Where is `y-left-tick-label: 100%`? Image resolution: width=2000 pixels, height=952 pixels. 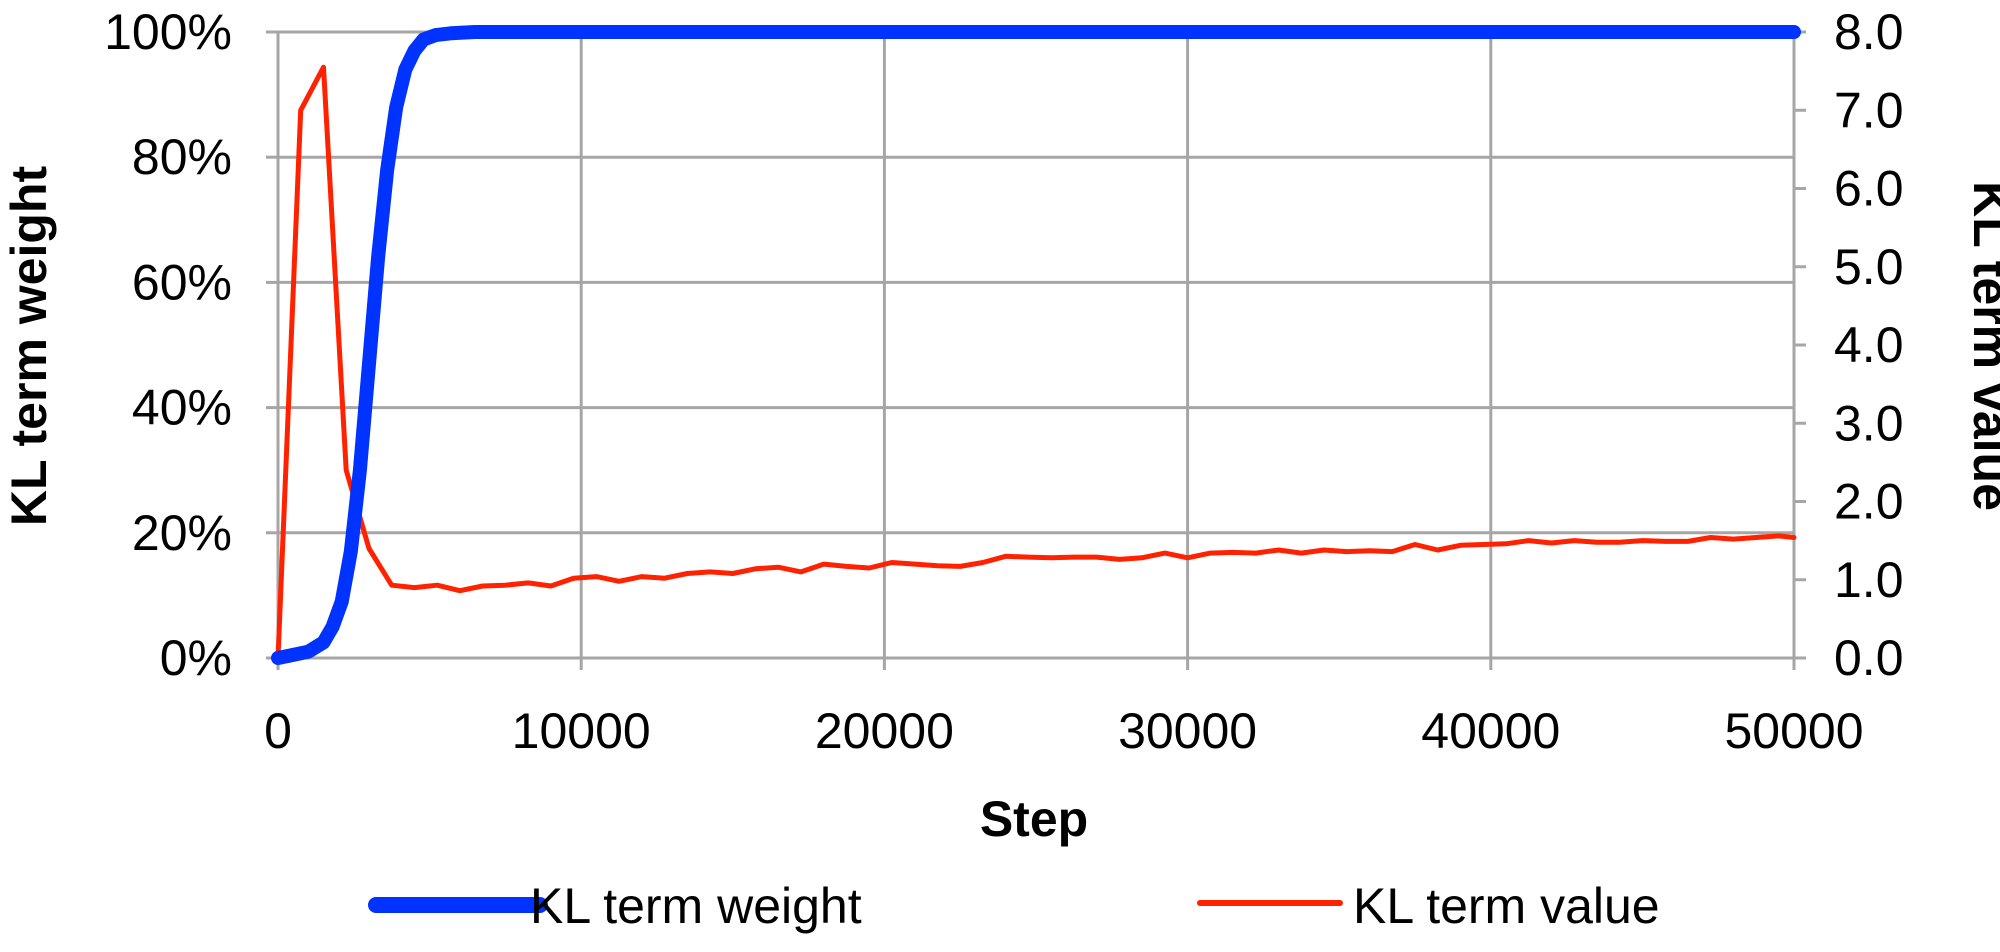
y-left-tick-label: 100% is located at coordinates (168, 32).